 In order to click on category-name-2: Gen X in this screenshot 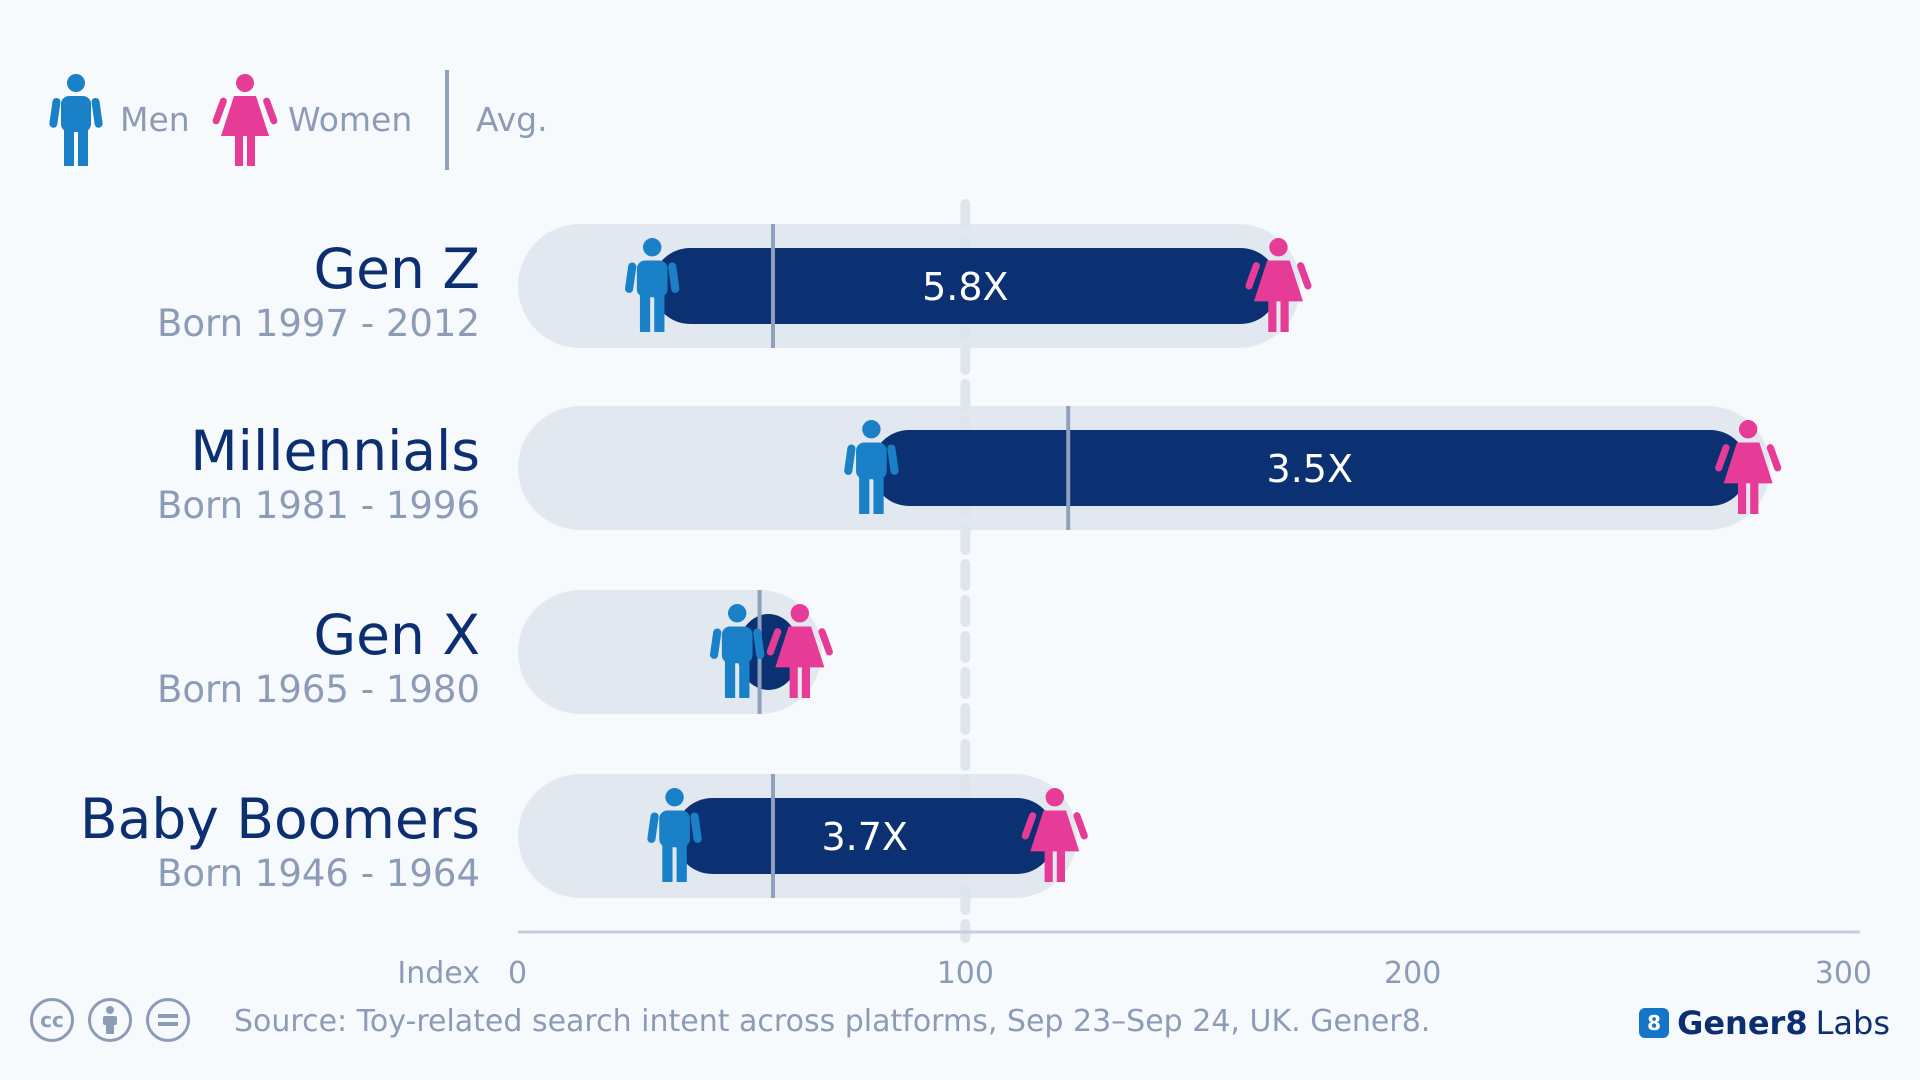, I will do `click(397, 635)`.